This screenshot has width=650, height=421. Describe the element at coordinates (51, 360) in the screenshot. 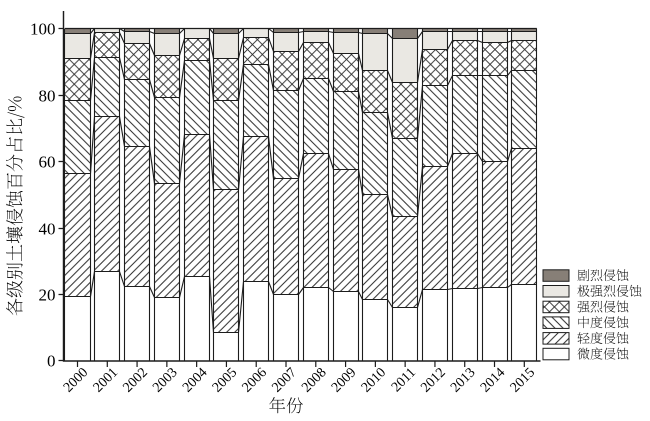

I see `svg-text: 0` at that location.